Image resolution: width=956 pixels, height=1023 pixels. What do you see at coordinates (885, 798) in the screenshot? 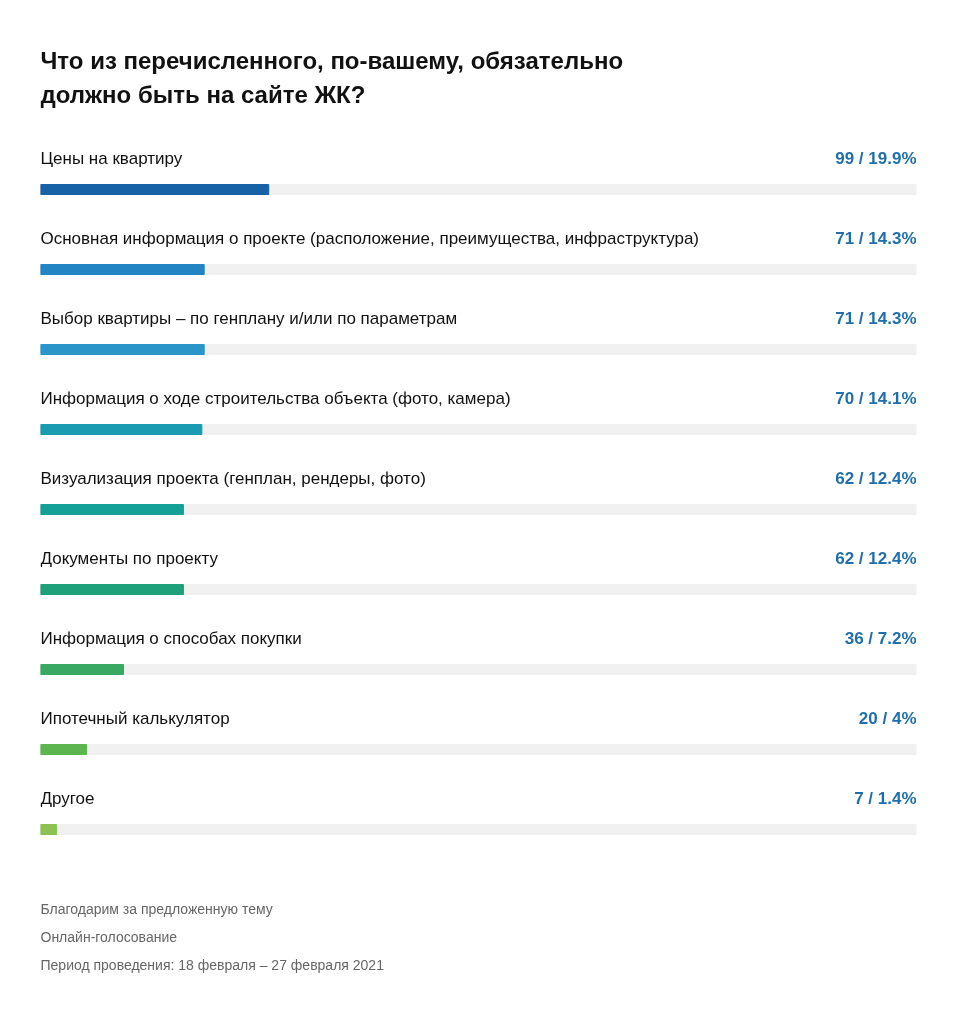
I see `data-label: 7 / 1.4%` at bounding box center [885, 798].